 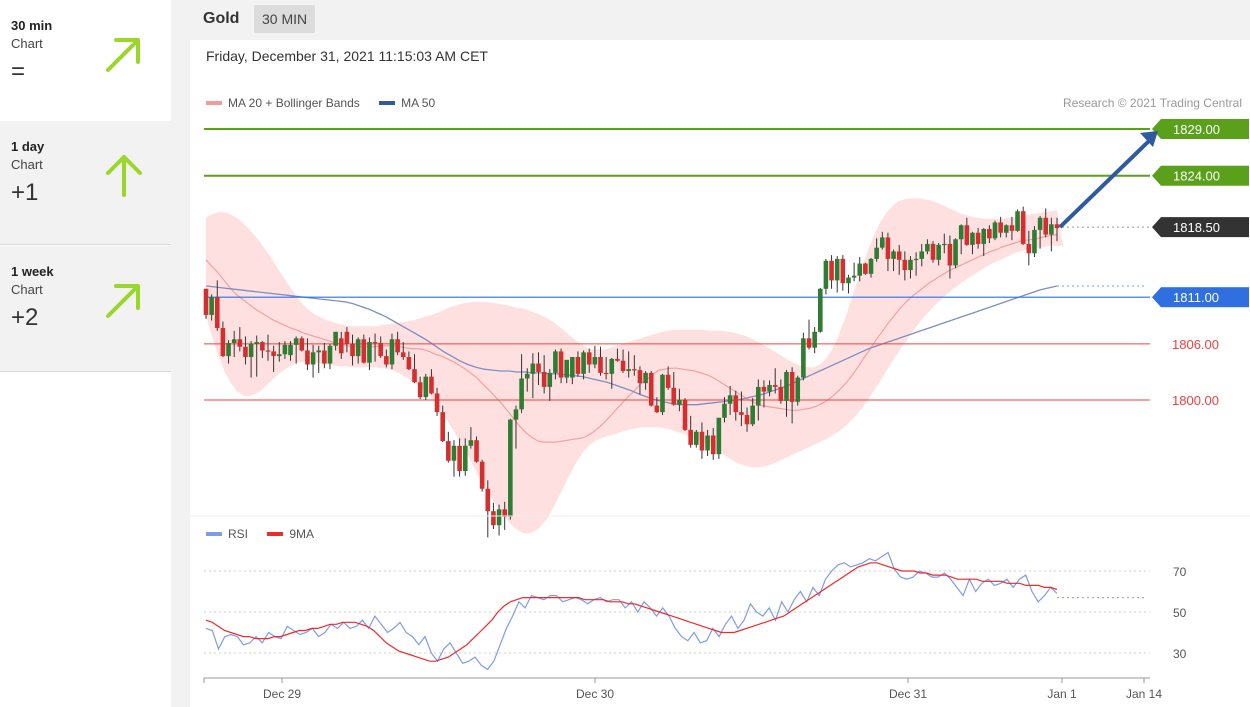 What do you see at coordinates (1195, 400) in the screenshot?
I see `level-label: 1800.00` at bounding box center [1195, 400].